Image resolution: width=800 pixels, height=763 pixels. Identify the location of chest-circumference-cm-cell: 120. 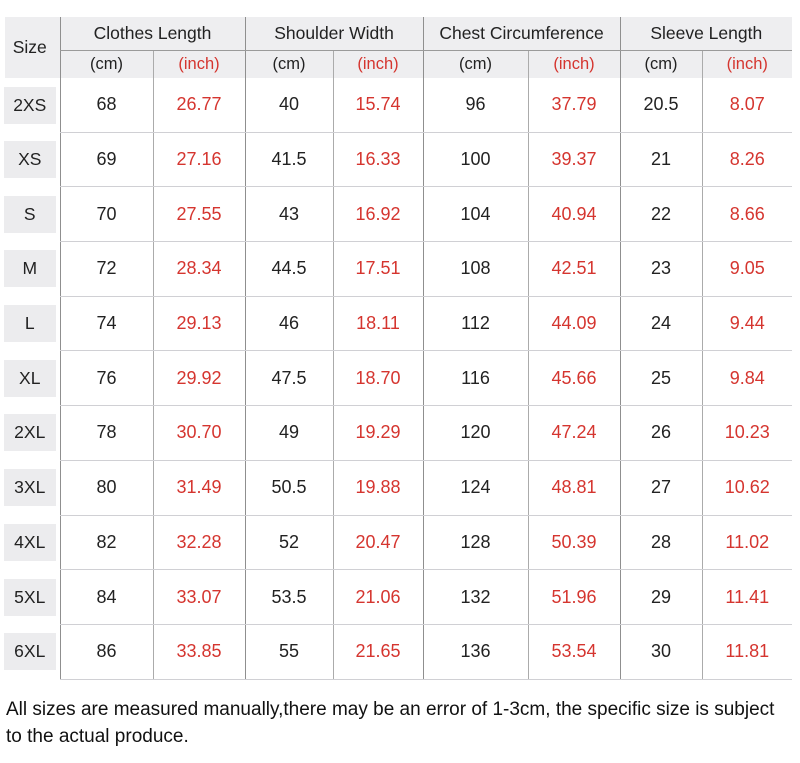
(475, 433).